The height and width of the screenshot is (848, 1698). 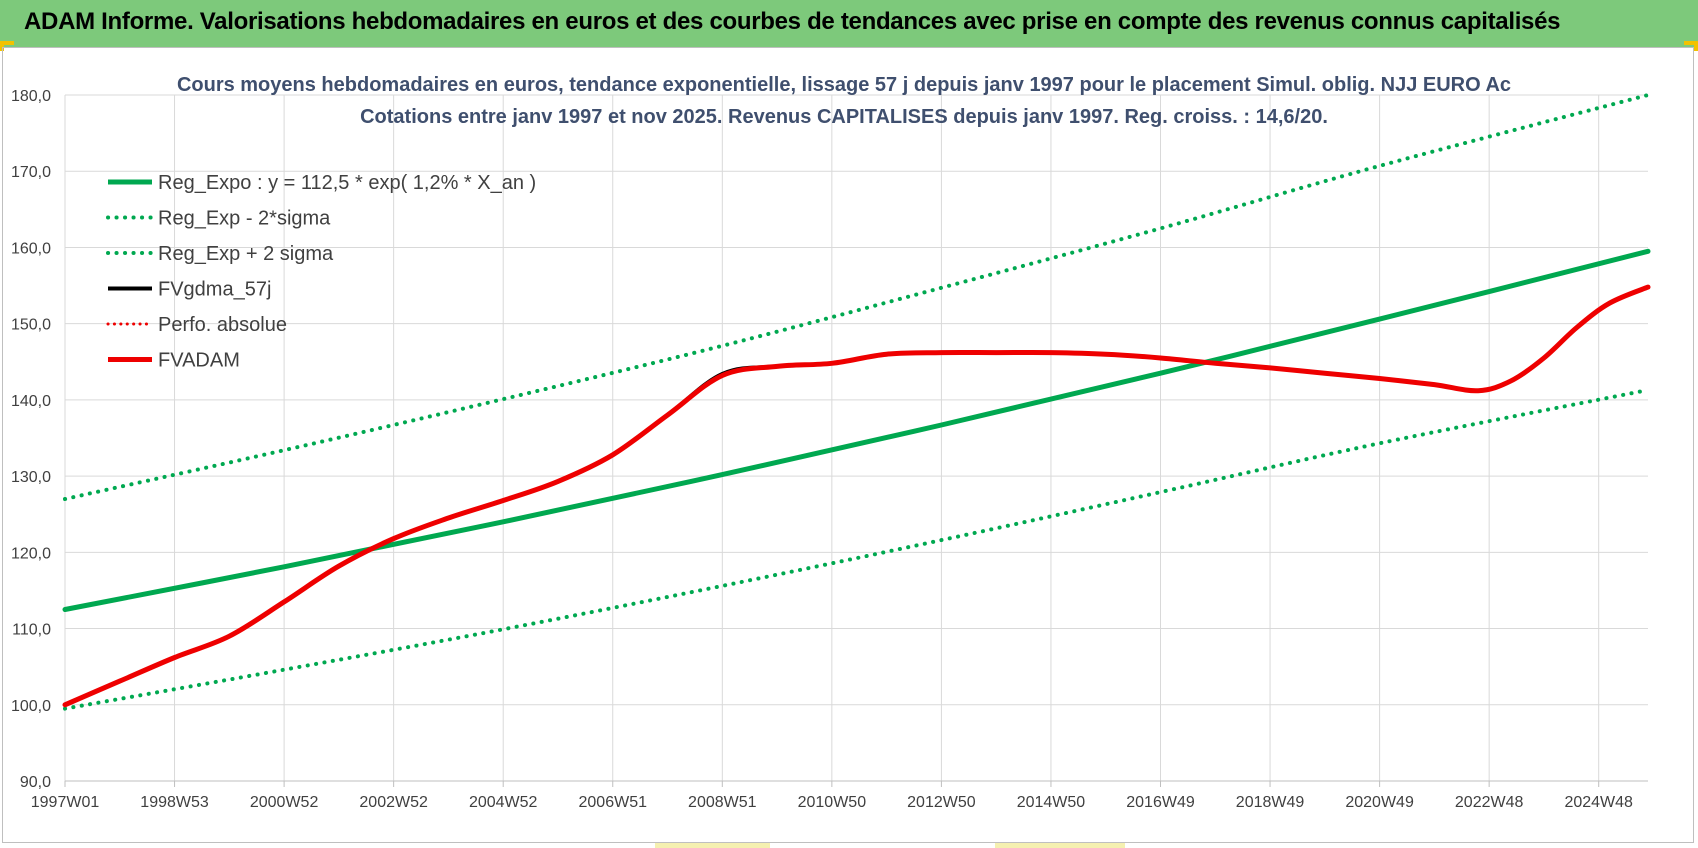 I want to click on x-tick-label: 2012W50, so click(x=941, y=802).